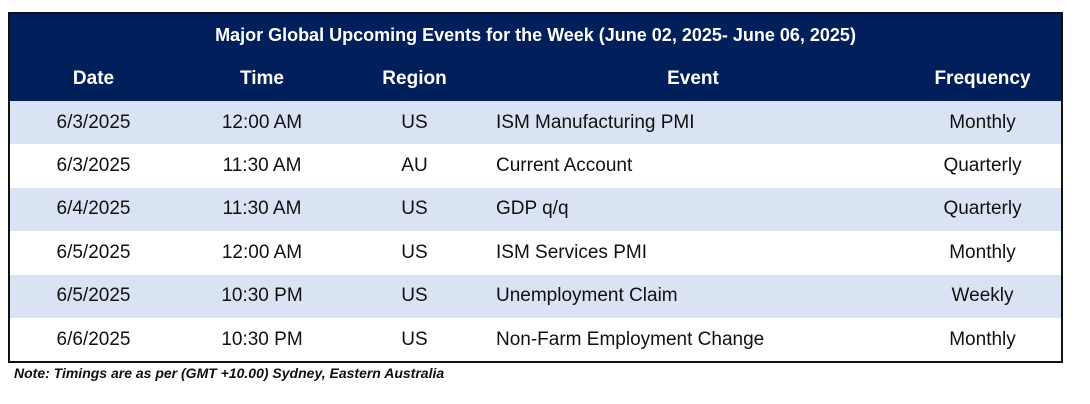 This screenshot has height=404, width=1090. I want to click on header-event: Event, so click(693, 79).